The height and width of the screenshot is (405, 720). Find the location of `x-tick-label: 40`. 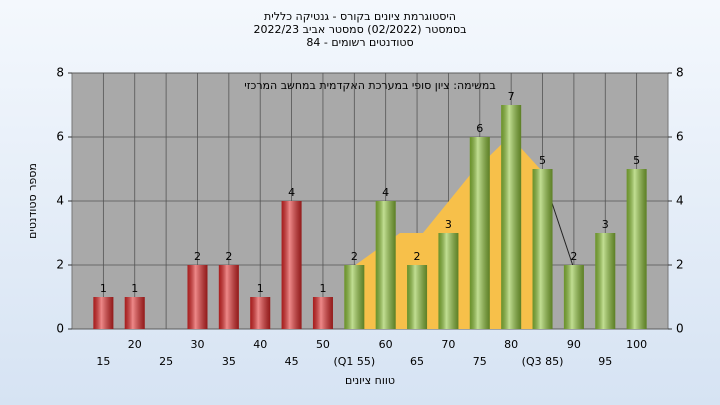

x-tick-label: 40 is located at coordinates (260, 344).